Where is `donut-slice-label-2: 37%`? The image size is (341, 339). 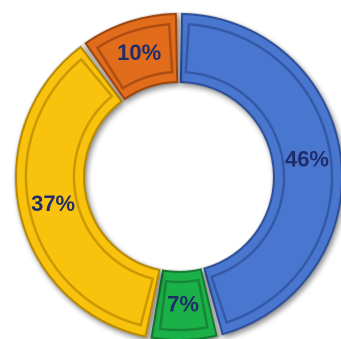 donut-slice-label-2: 37% is located at coordinates (53, 203).